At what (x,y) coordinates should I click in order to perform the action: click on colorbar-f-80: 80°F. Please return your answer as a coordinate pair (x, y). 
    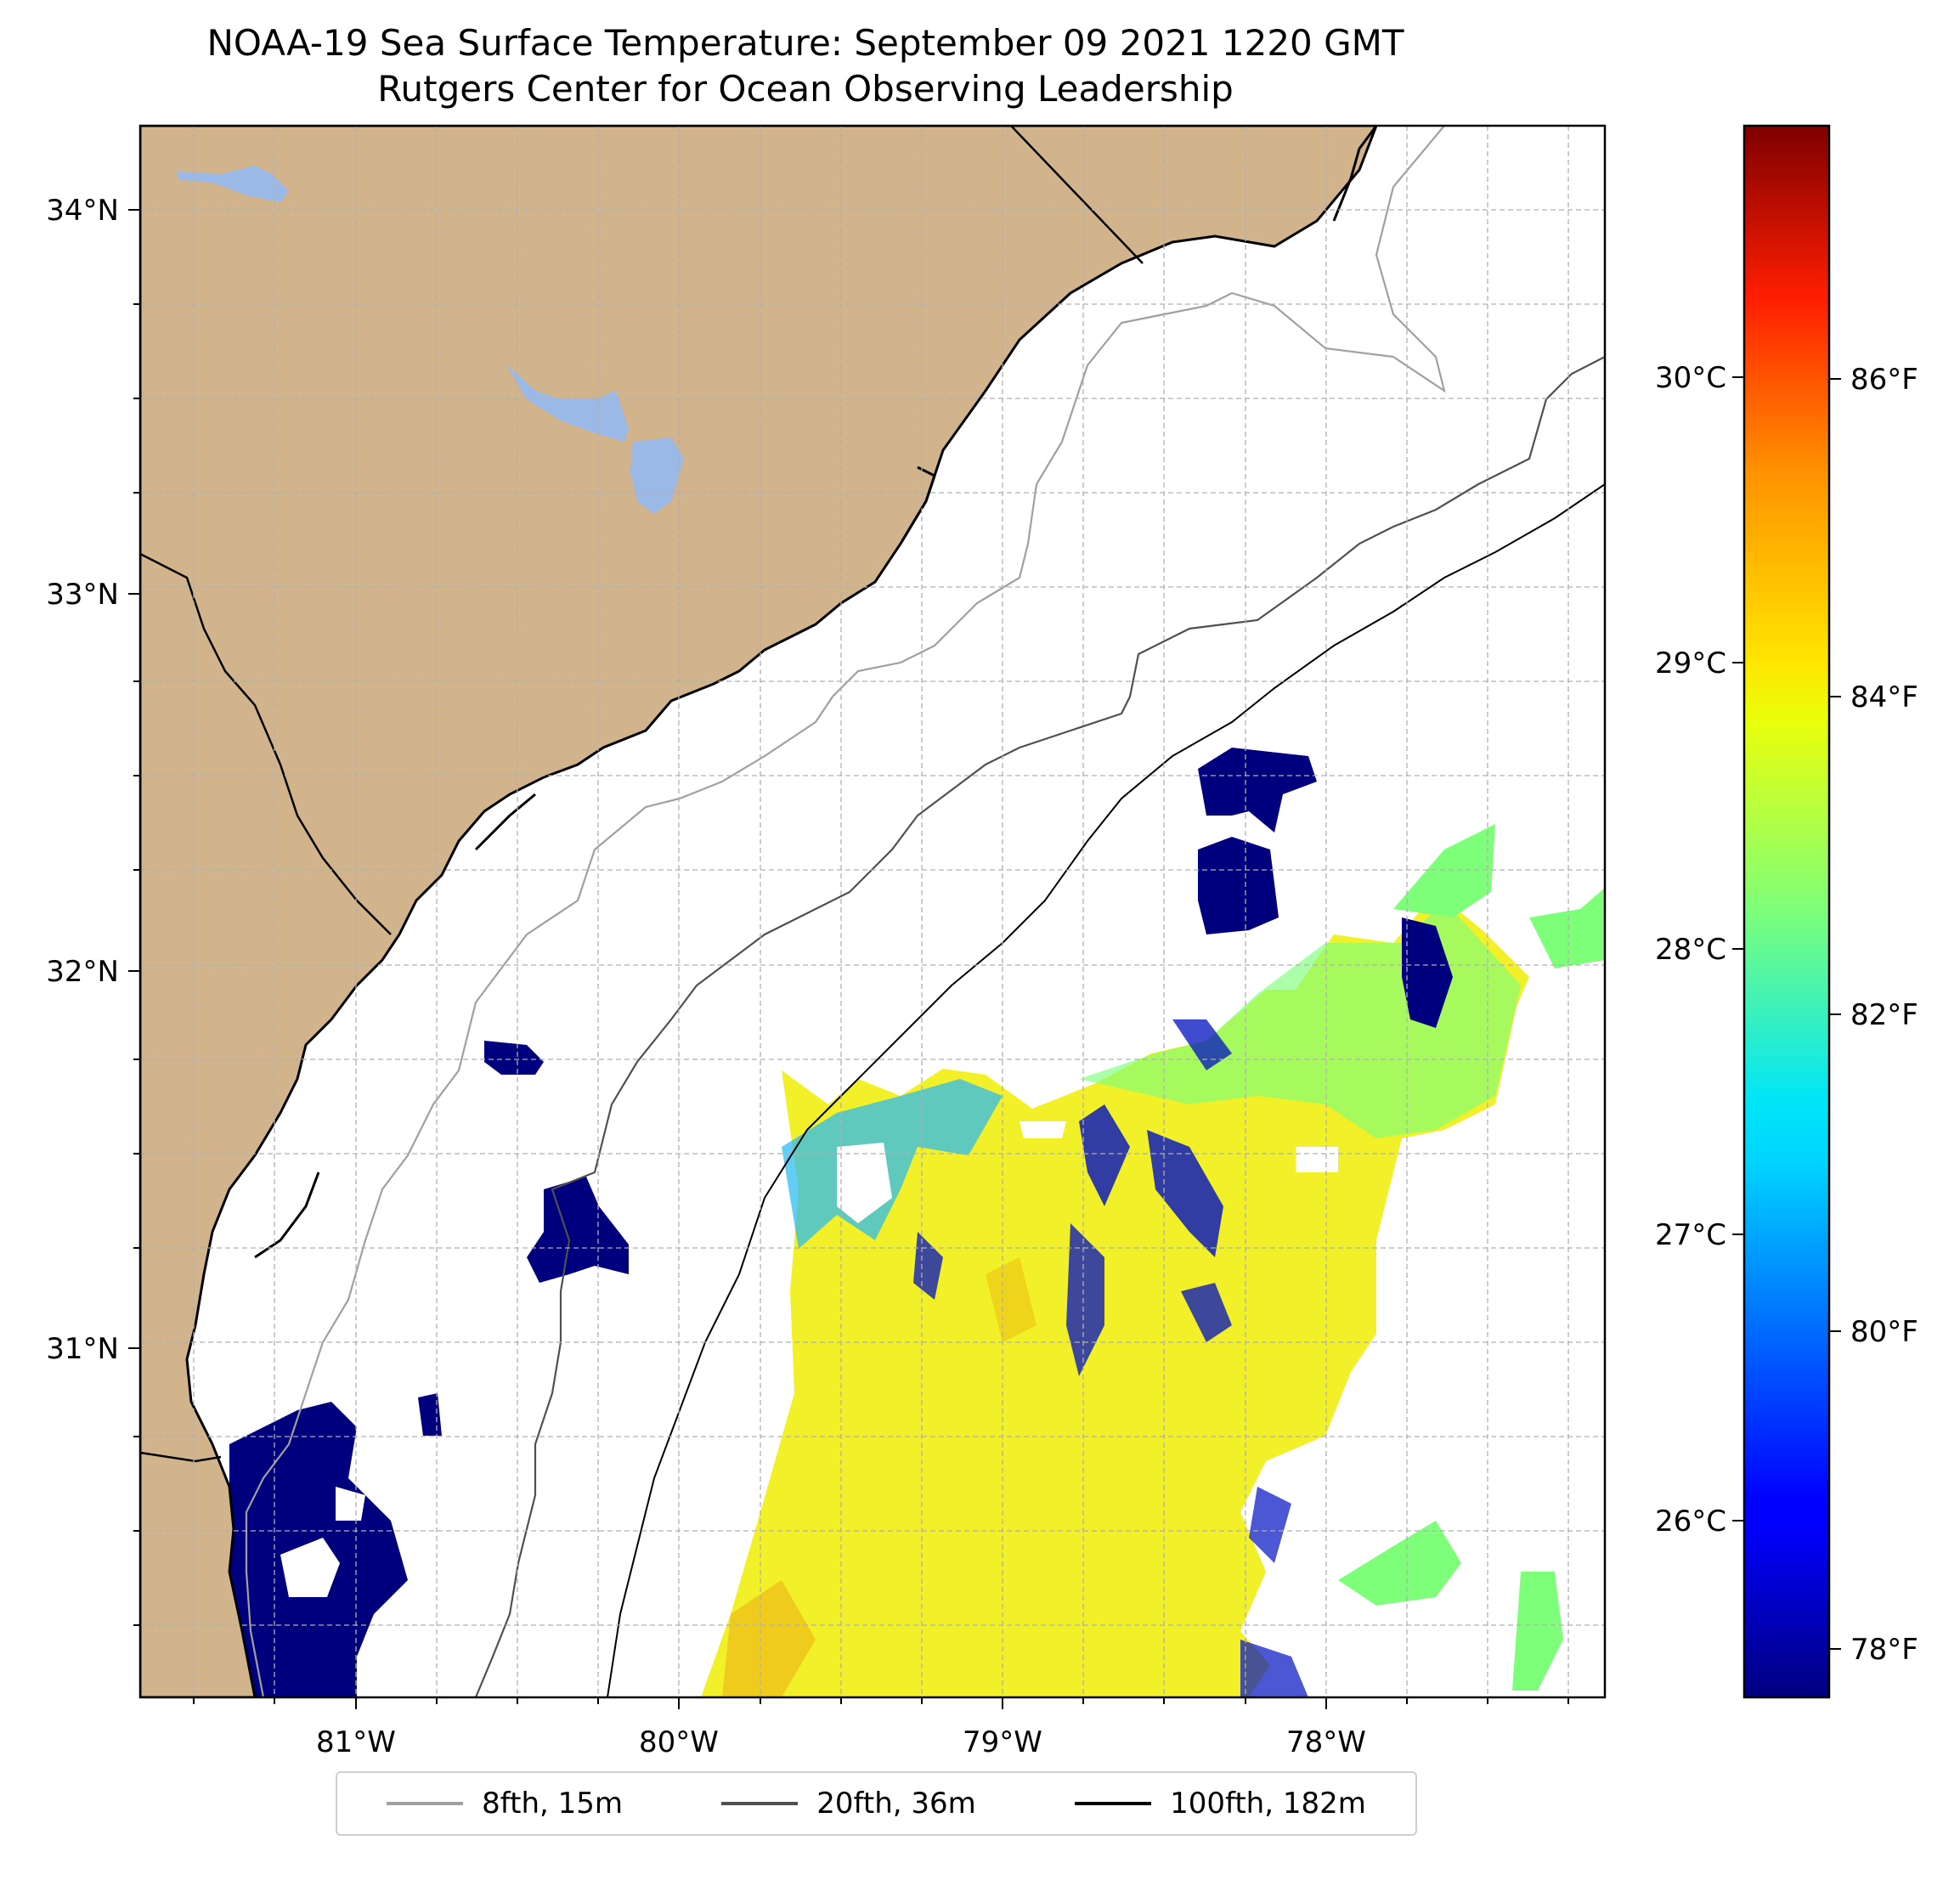
    Looking at the image, I should click on (1884, 1332).